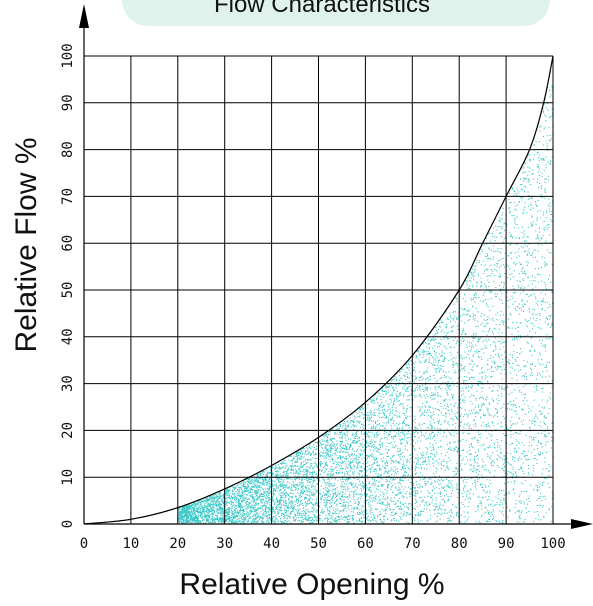  I want to click on x-tick-label-60: 60, so click(365, 544).